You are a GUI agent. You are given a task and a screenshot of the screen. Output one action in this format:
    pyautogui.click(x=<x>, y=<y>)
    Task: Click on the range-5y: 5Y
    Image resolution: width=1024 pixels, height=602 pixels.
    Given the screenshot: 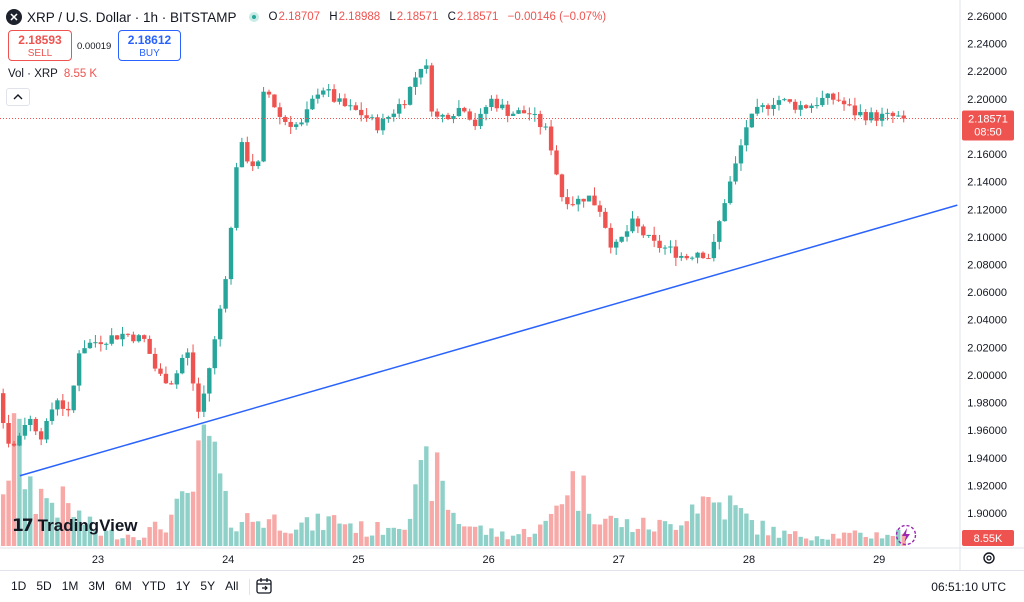 What is the action you would take?
    pyautogui.click(x=208, y=586)
    